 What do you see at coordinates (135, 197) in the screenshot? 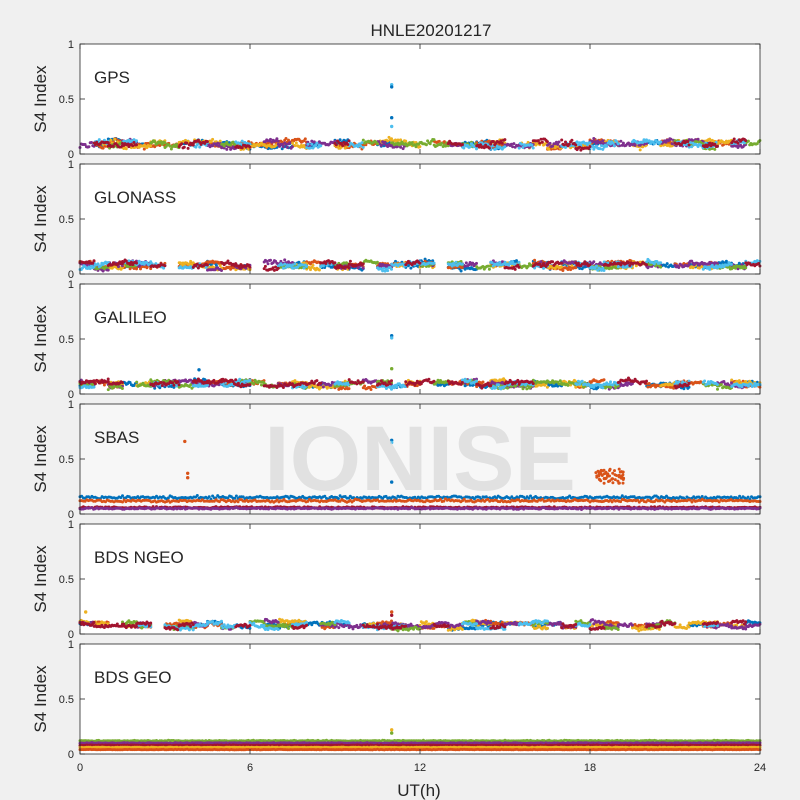
I see `panel-label: GLONASS` at bounding box center [135, 197].